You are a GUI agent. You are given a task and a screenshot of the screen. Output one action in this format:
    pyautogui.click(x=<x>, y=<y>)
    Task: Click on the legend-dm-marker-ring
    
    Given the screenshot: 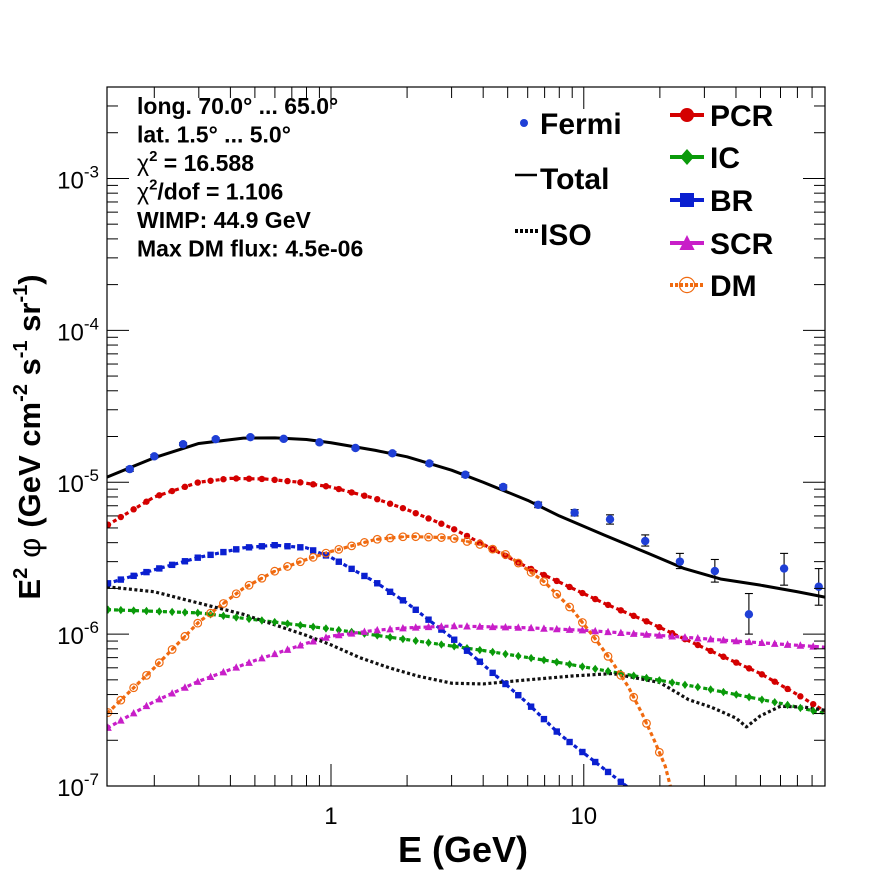 What is the action you would take?
    pyautogui.click(x=687, y=285)
    